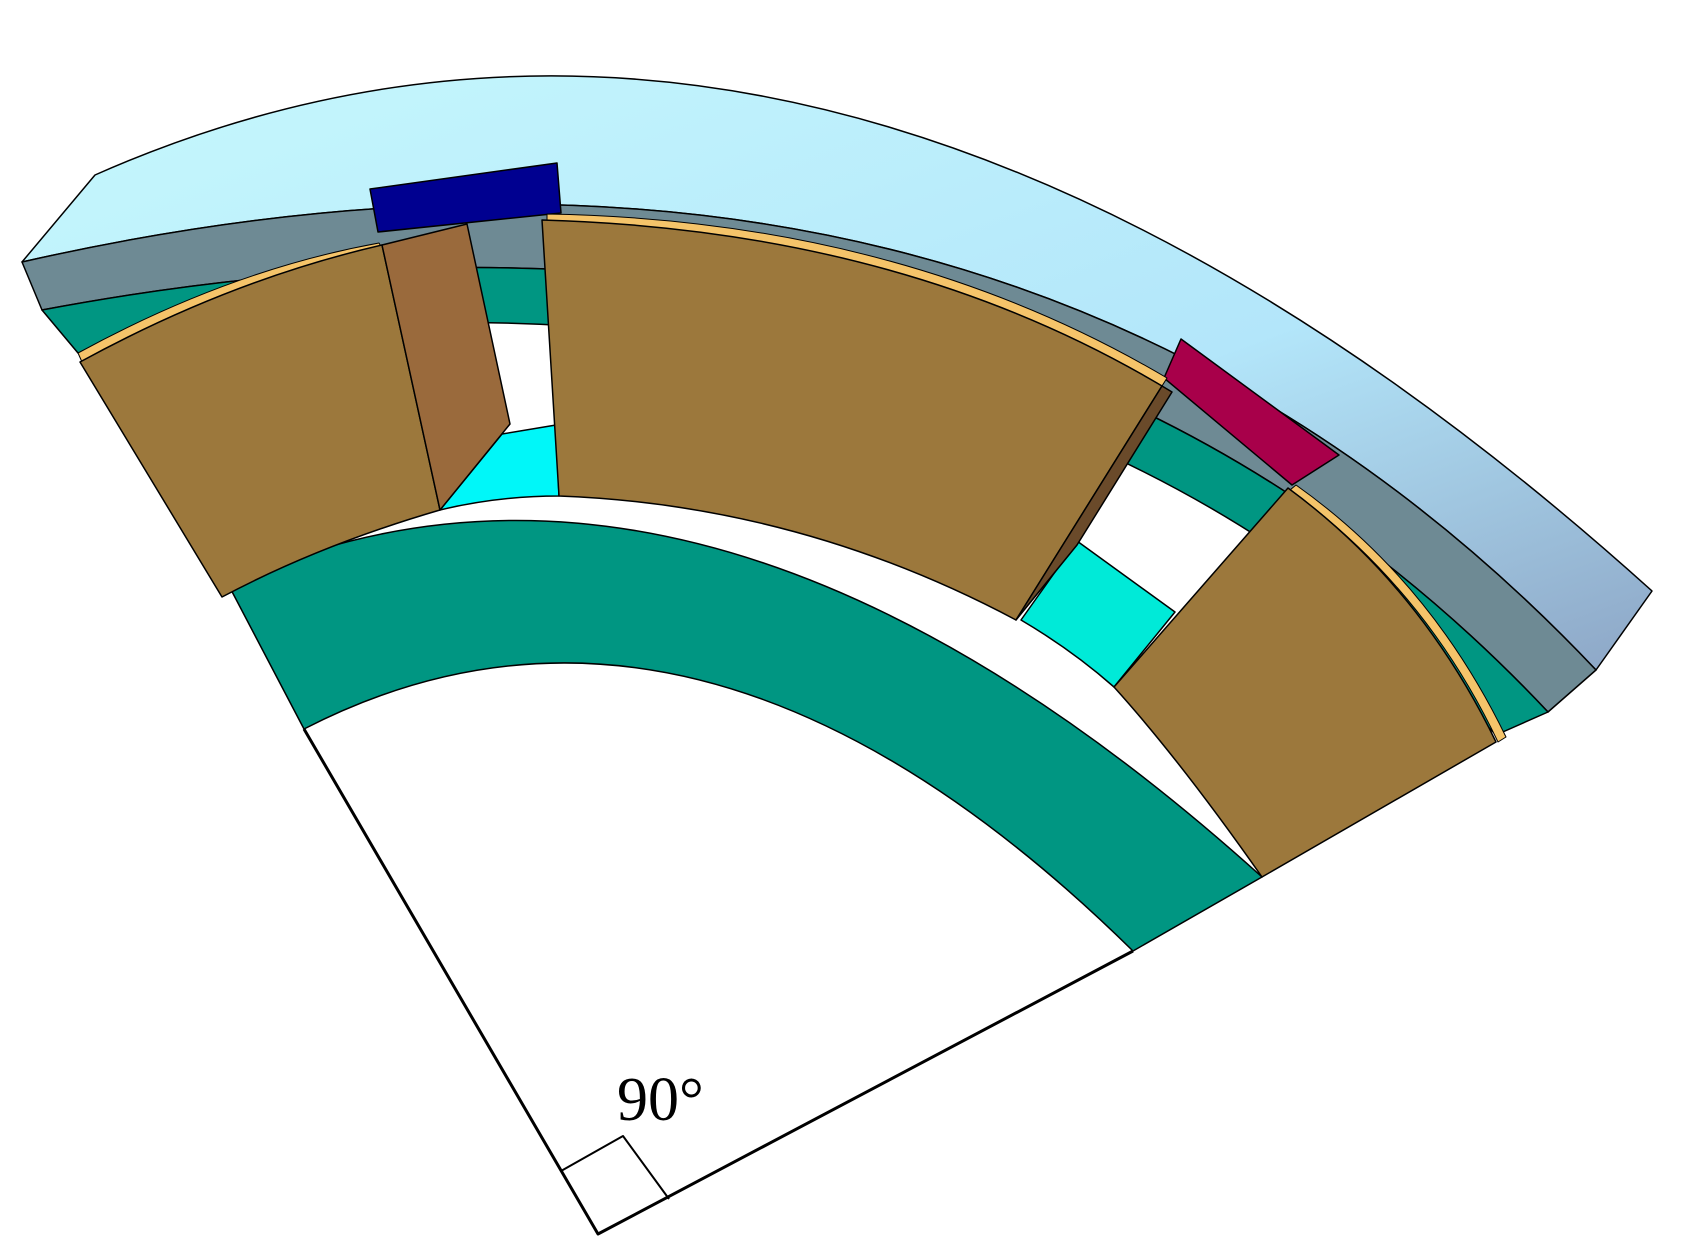  What do you see at coordinates (615, 1167) in the screenshot?
I see `right-angle-marker` at bounding box center [615, 1167].